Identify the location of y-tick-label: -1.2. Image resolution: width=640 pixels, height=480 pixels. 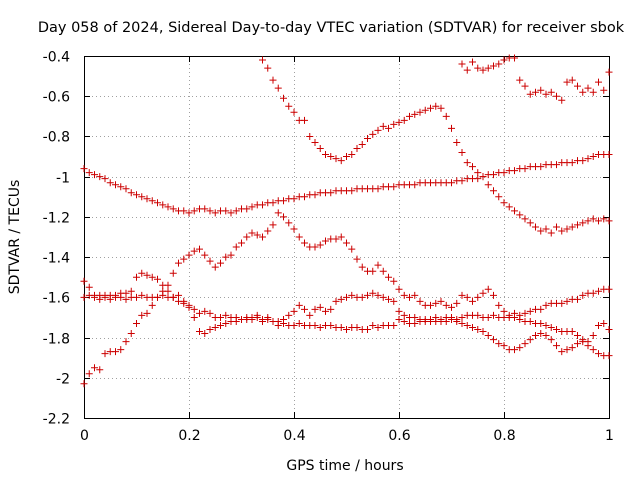
(56, 219).